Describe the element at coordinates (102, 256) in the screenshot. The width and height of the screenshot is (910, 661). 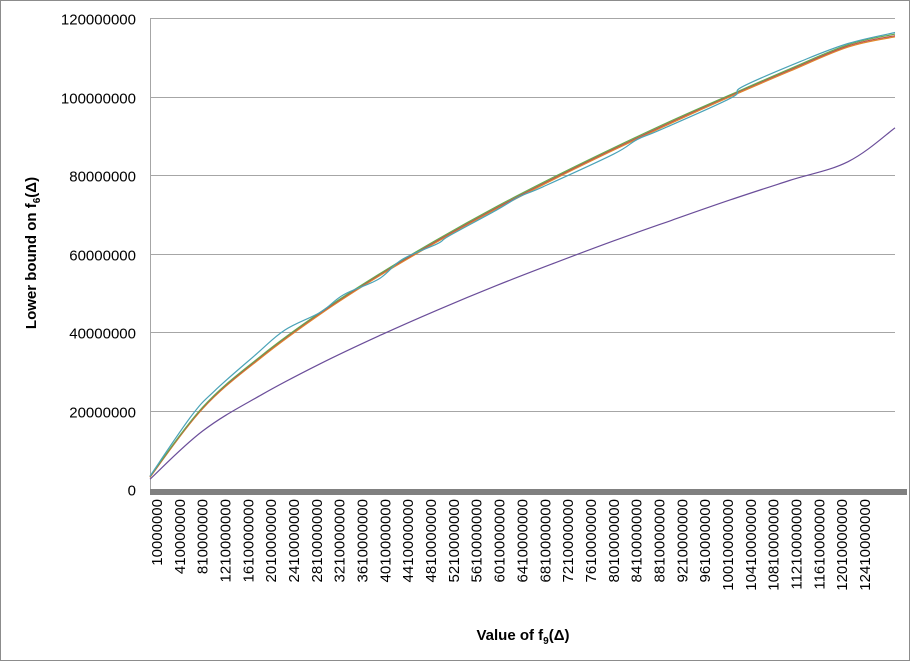
I see `y-tick-label: 60000000` at that location.